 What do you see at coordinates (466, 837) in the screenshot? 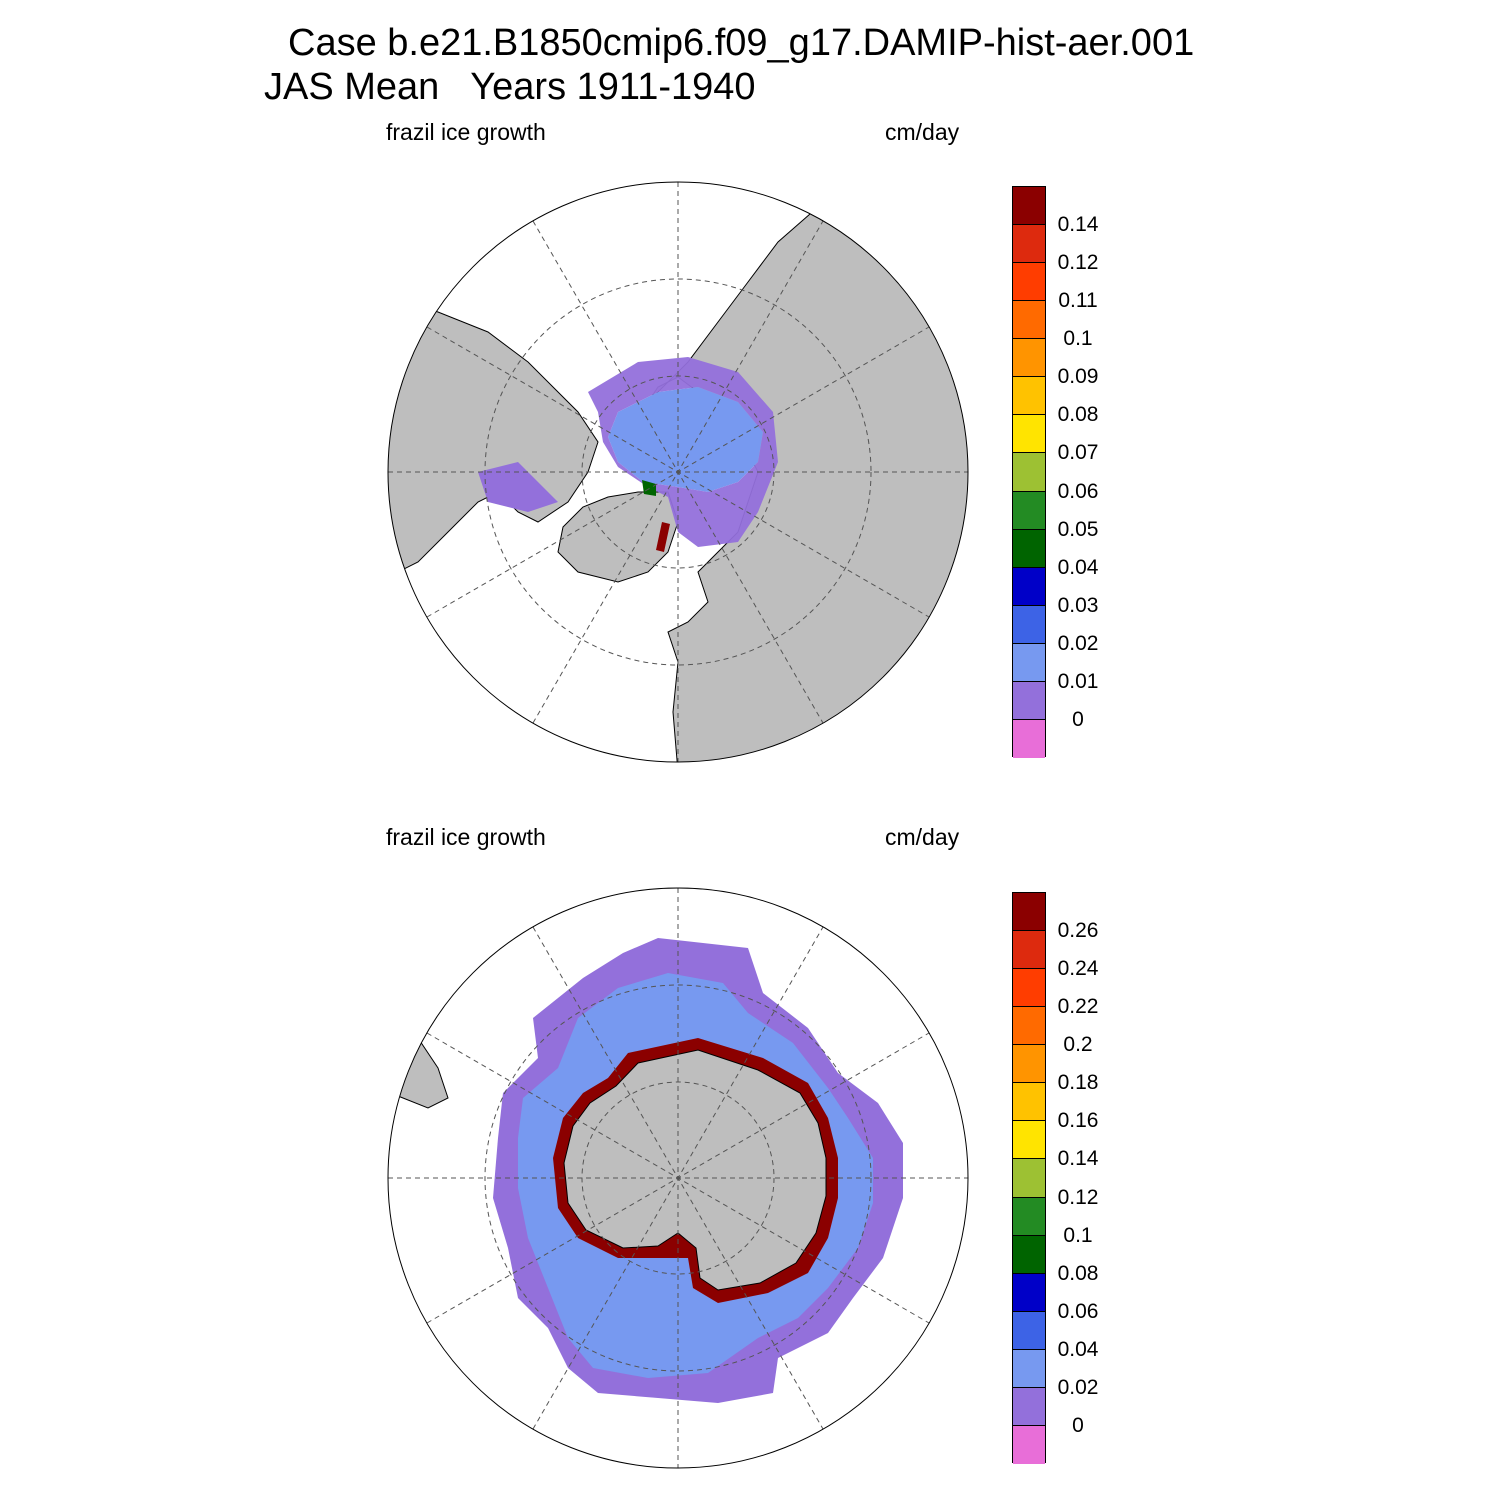
I see `south-variable-label: frazil ice growth` at bounding box center [466, 837].